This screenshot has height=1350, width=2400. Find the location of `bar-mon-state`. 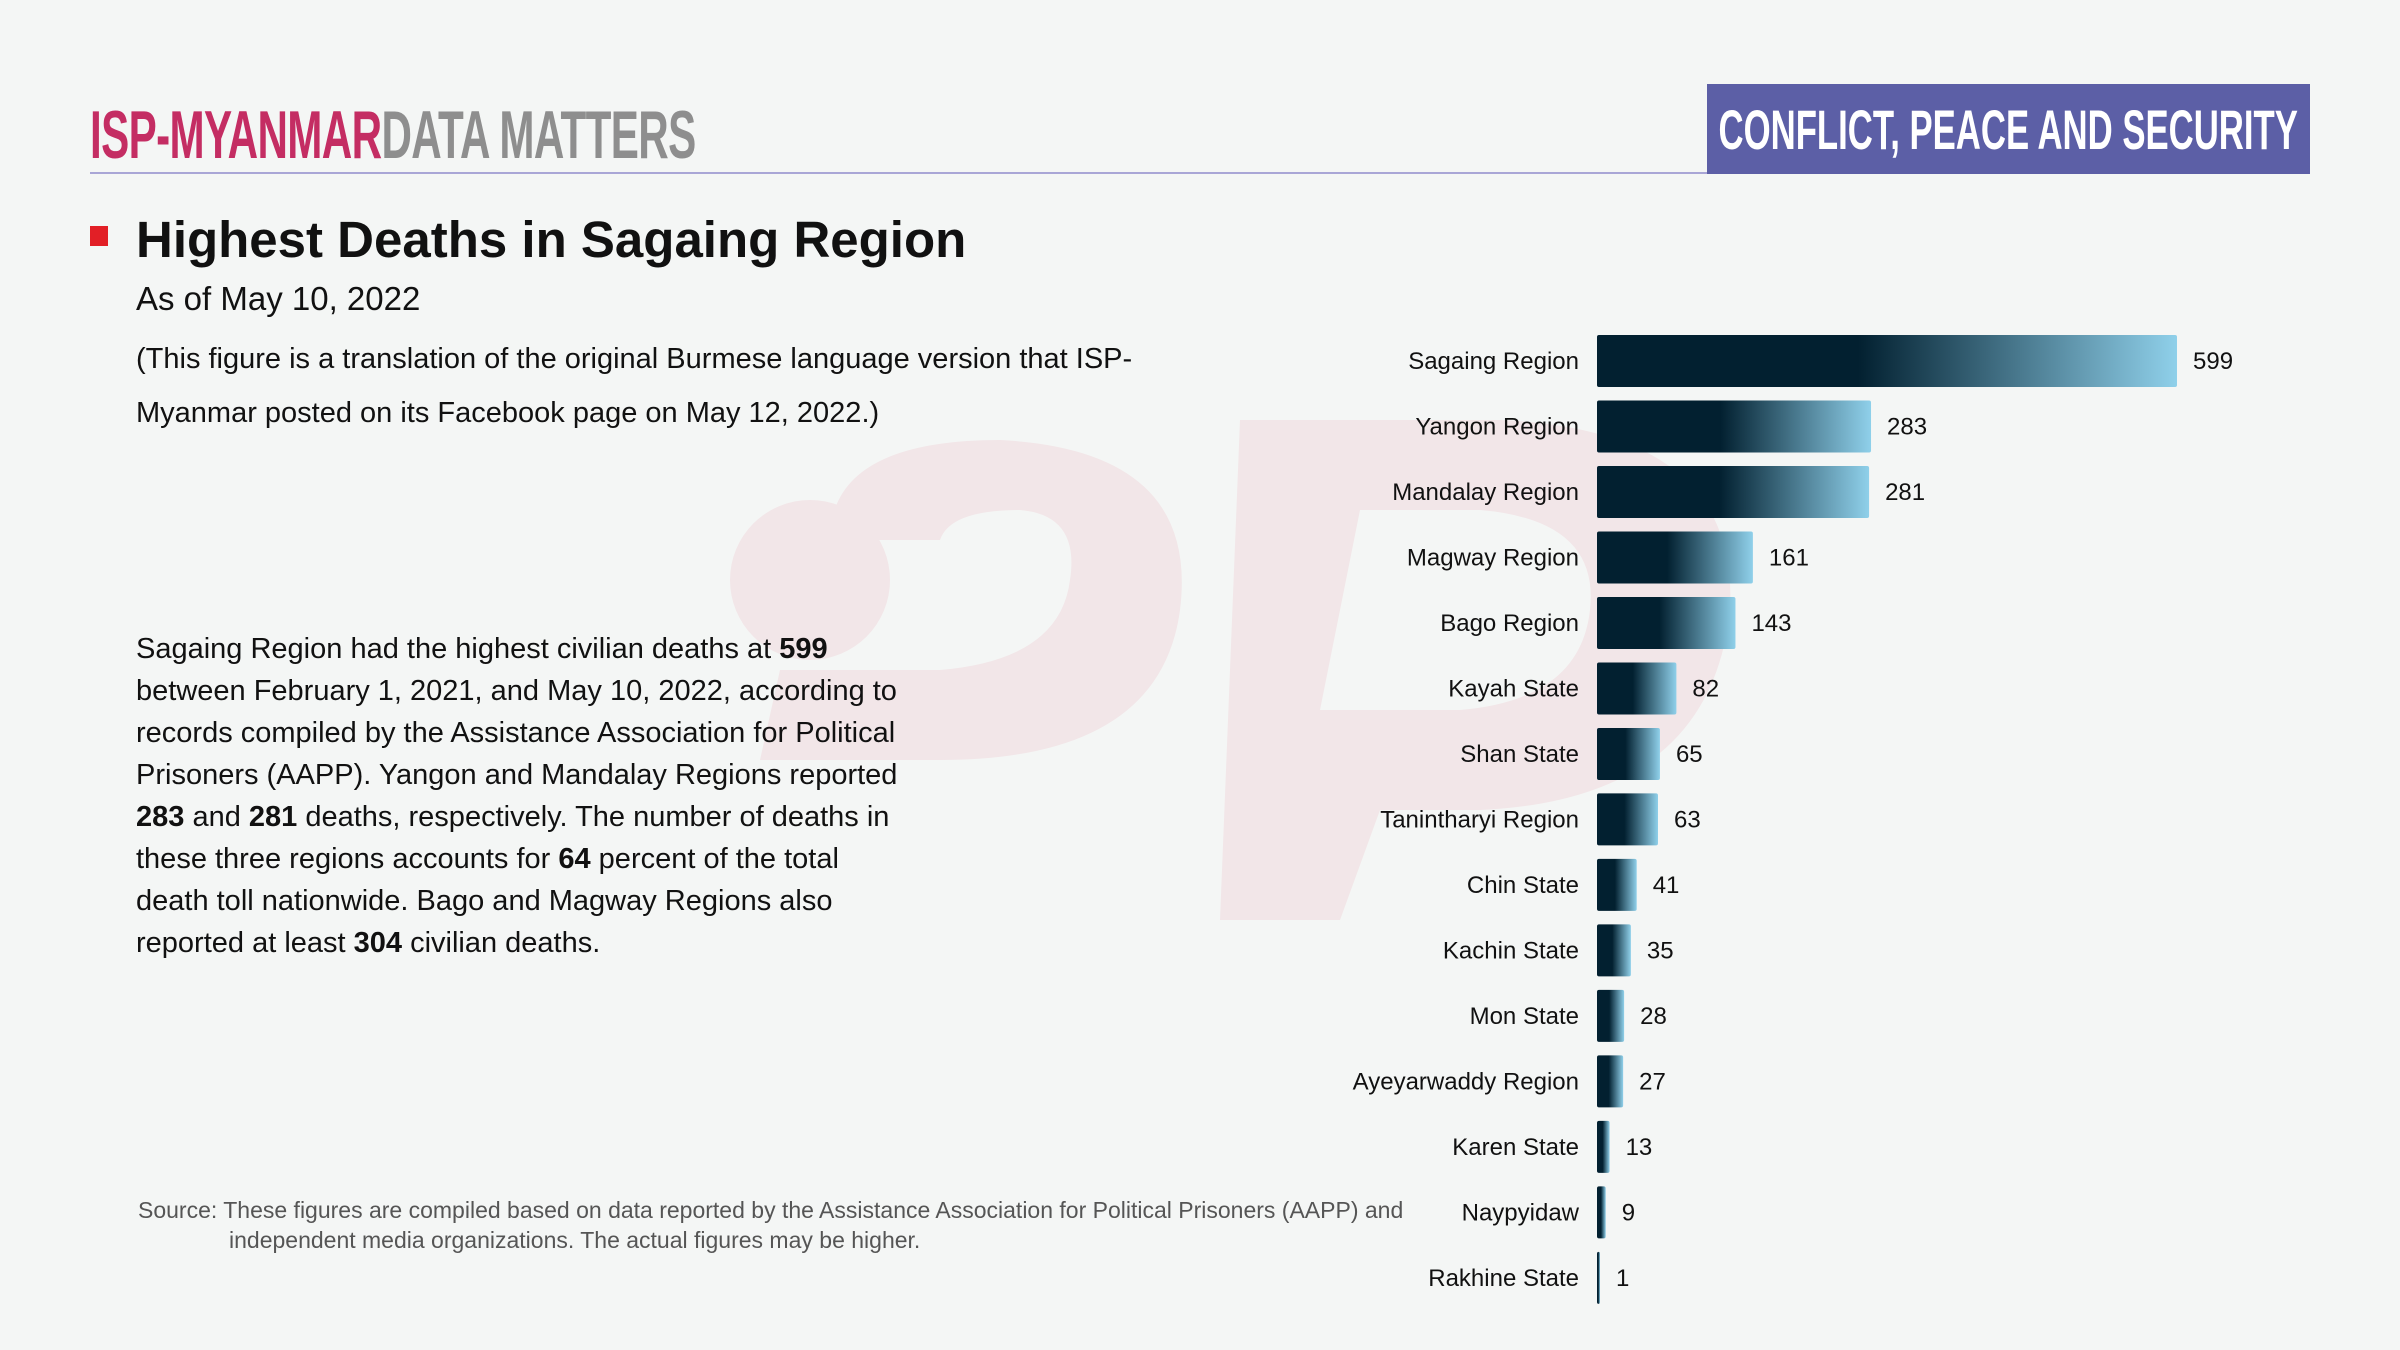

bar-mon-state is located at coordinates (1611, 1015).